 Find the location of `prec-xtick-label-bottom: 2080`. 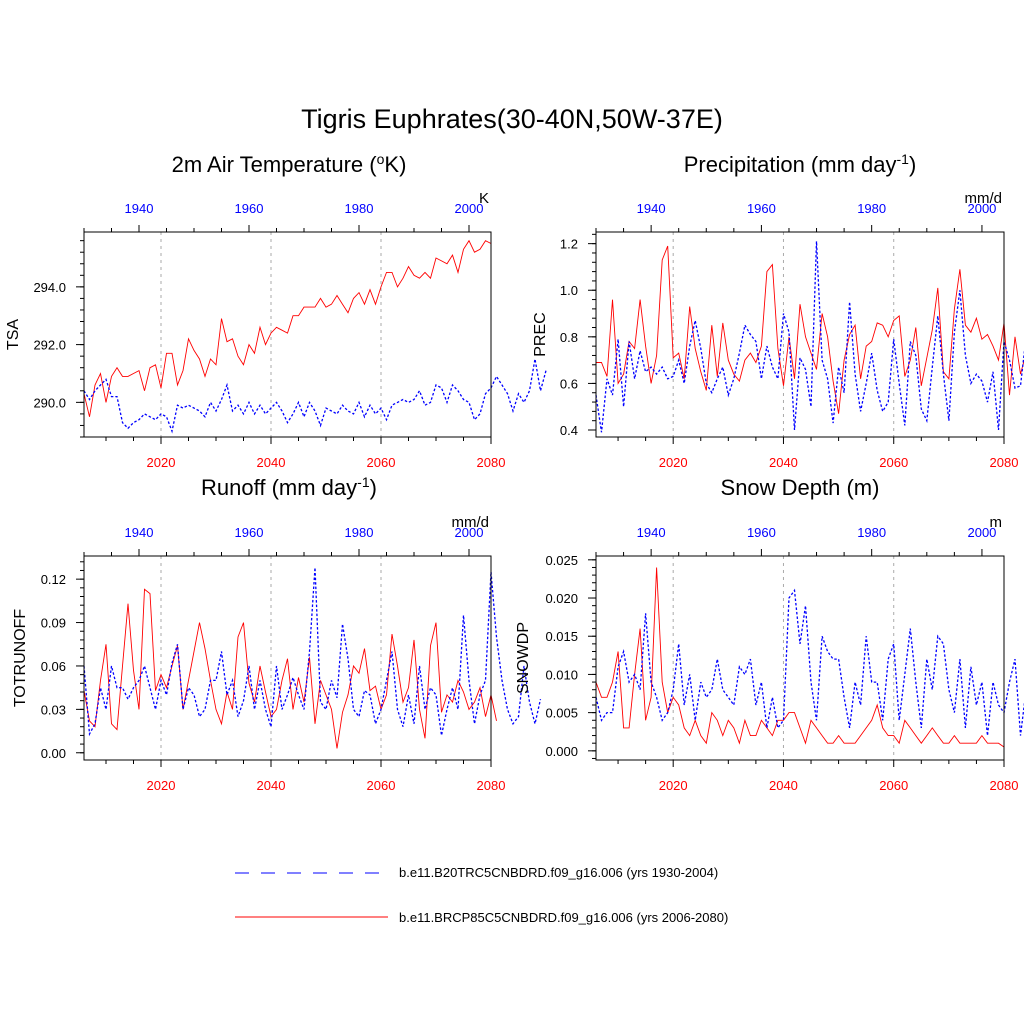

prec-xtick-label-bottom: 2080 is located at coordinates (1004, 462).